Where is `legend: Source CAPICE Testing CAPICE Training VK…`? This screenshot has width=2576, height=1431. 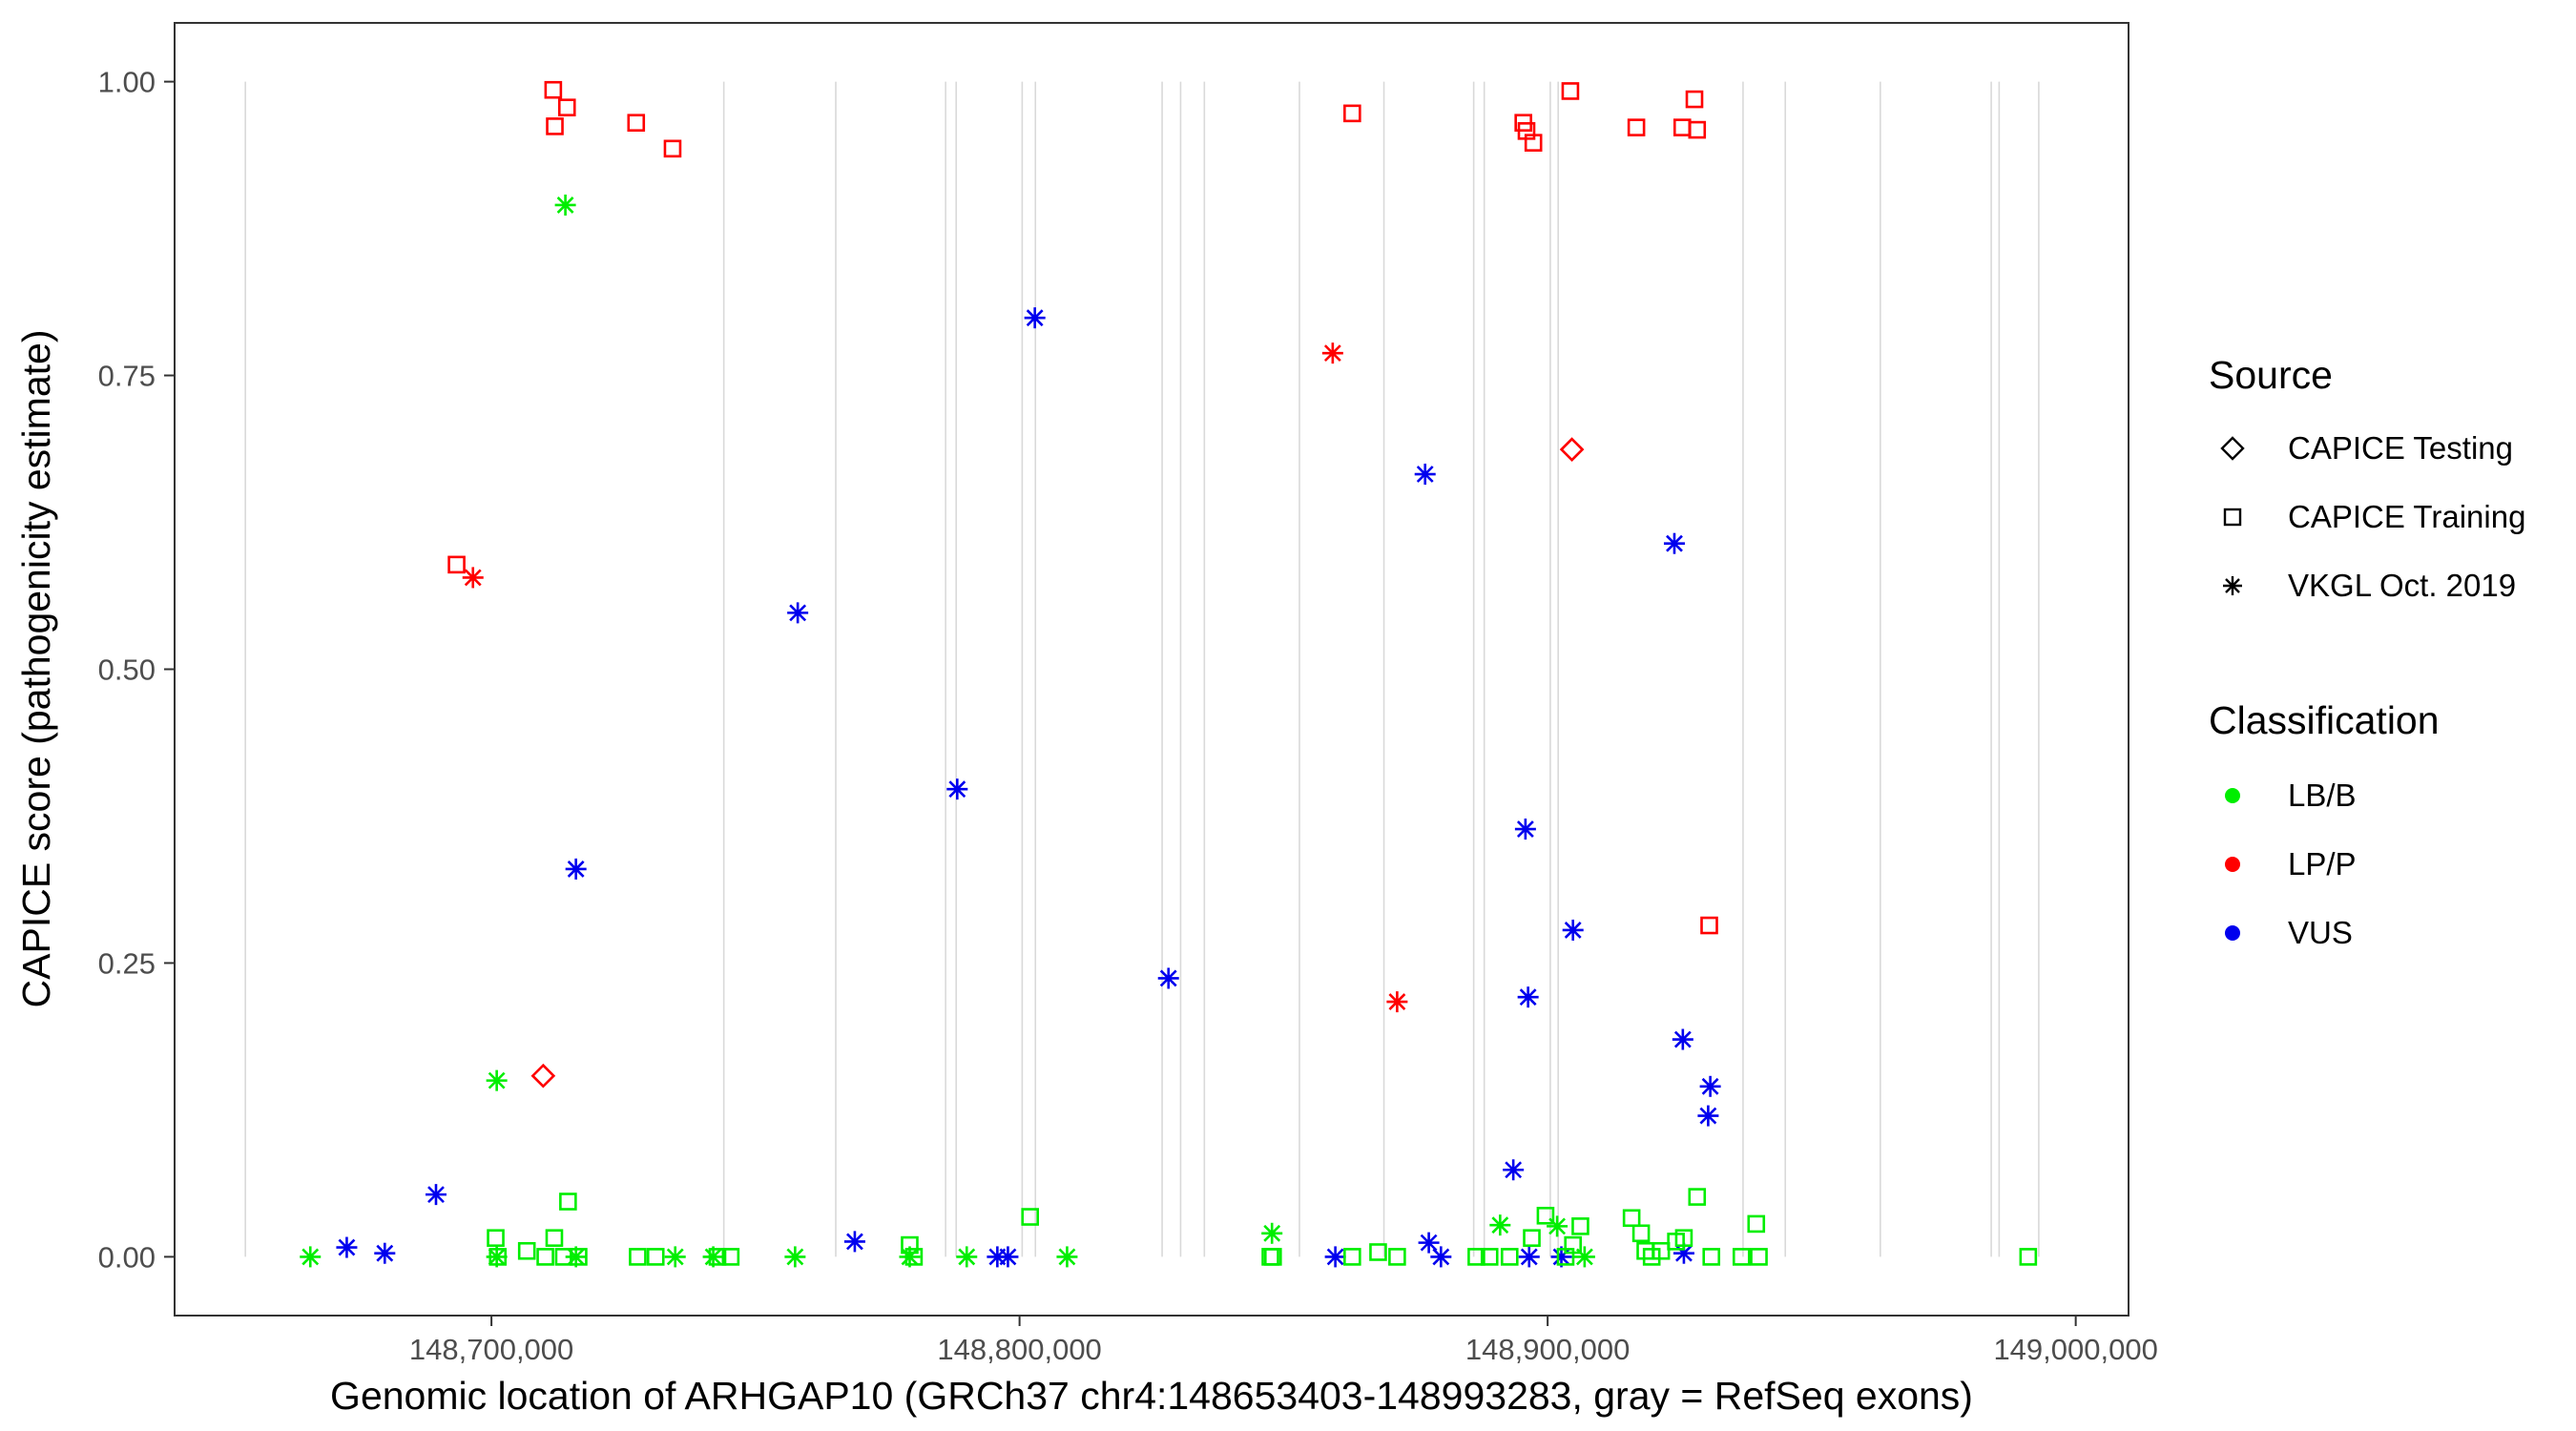
legend: Source CAPICE Testing CAPICE Training VK… is located at coordinates (2380, 668).